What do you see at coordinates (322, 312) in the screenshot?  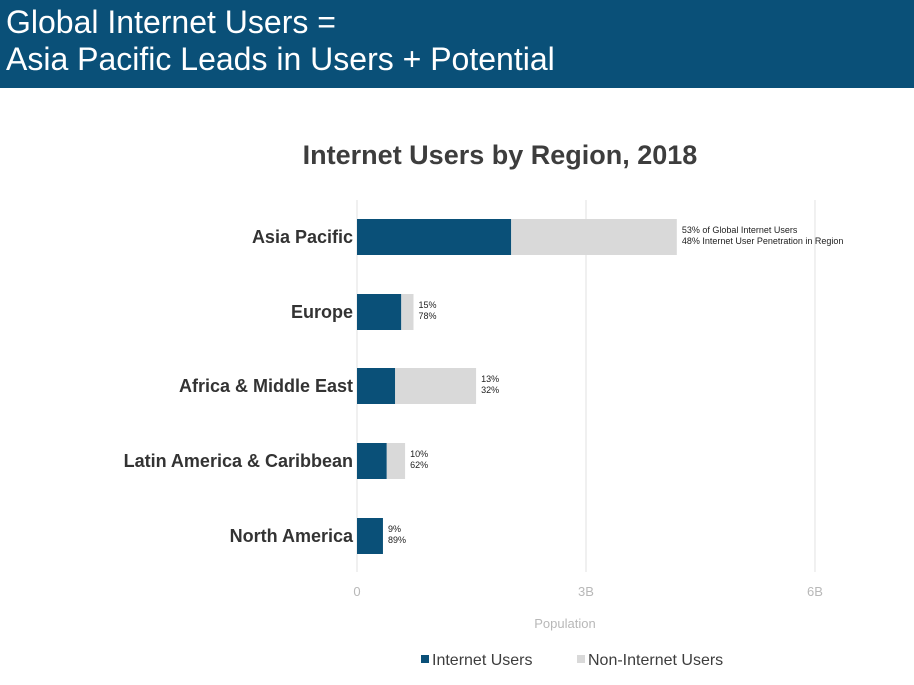 I see `category-label-1: Europe` at bounding box center [322, 312].